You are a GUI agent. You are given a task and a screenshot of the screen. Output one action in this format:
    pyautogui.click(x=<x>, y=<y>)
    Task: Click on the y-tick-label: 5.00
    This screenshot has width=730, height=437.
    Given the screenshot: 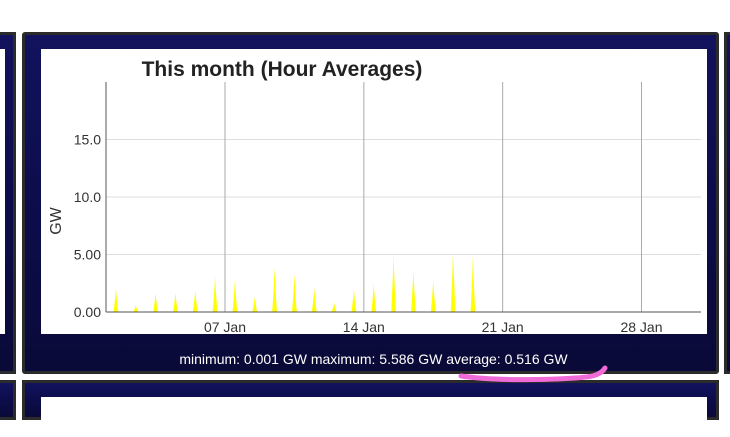 What is the action you would take?
    pyautogui.click(x=87, y=255)
    